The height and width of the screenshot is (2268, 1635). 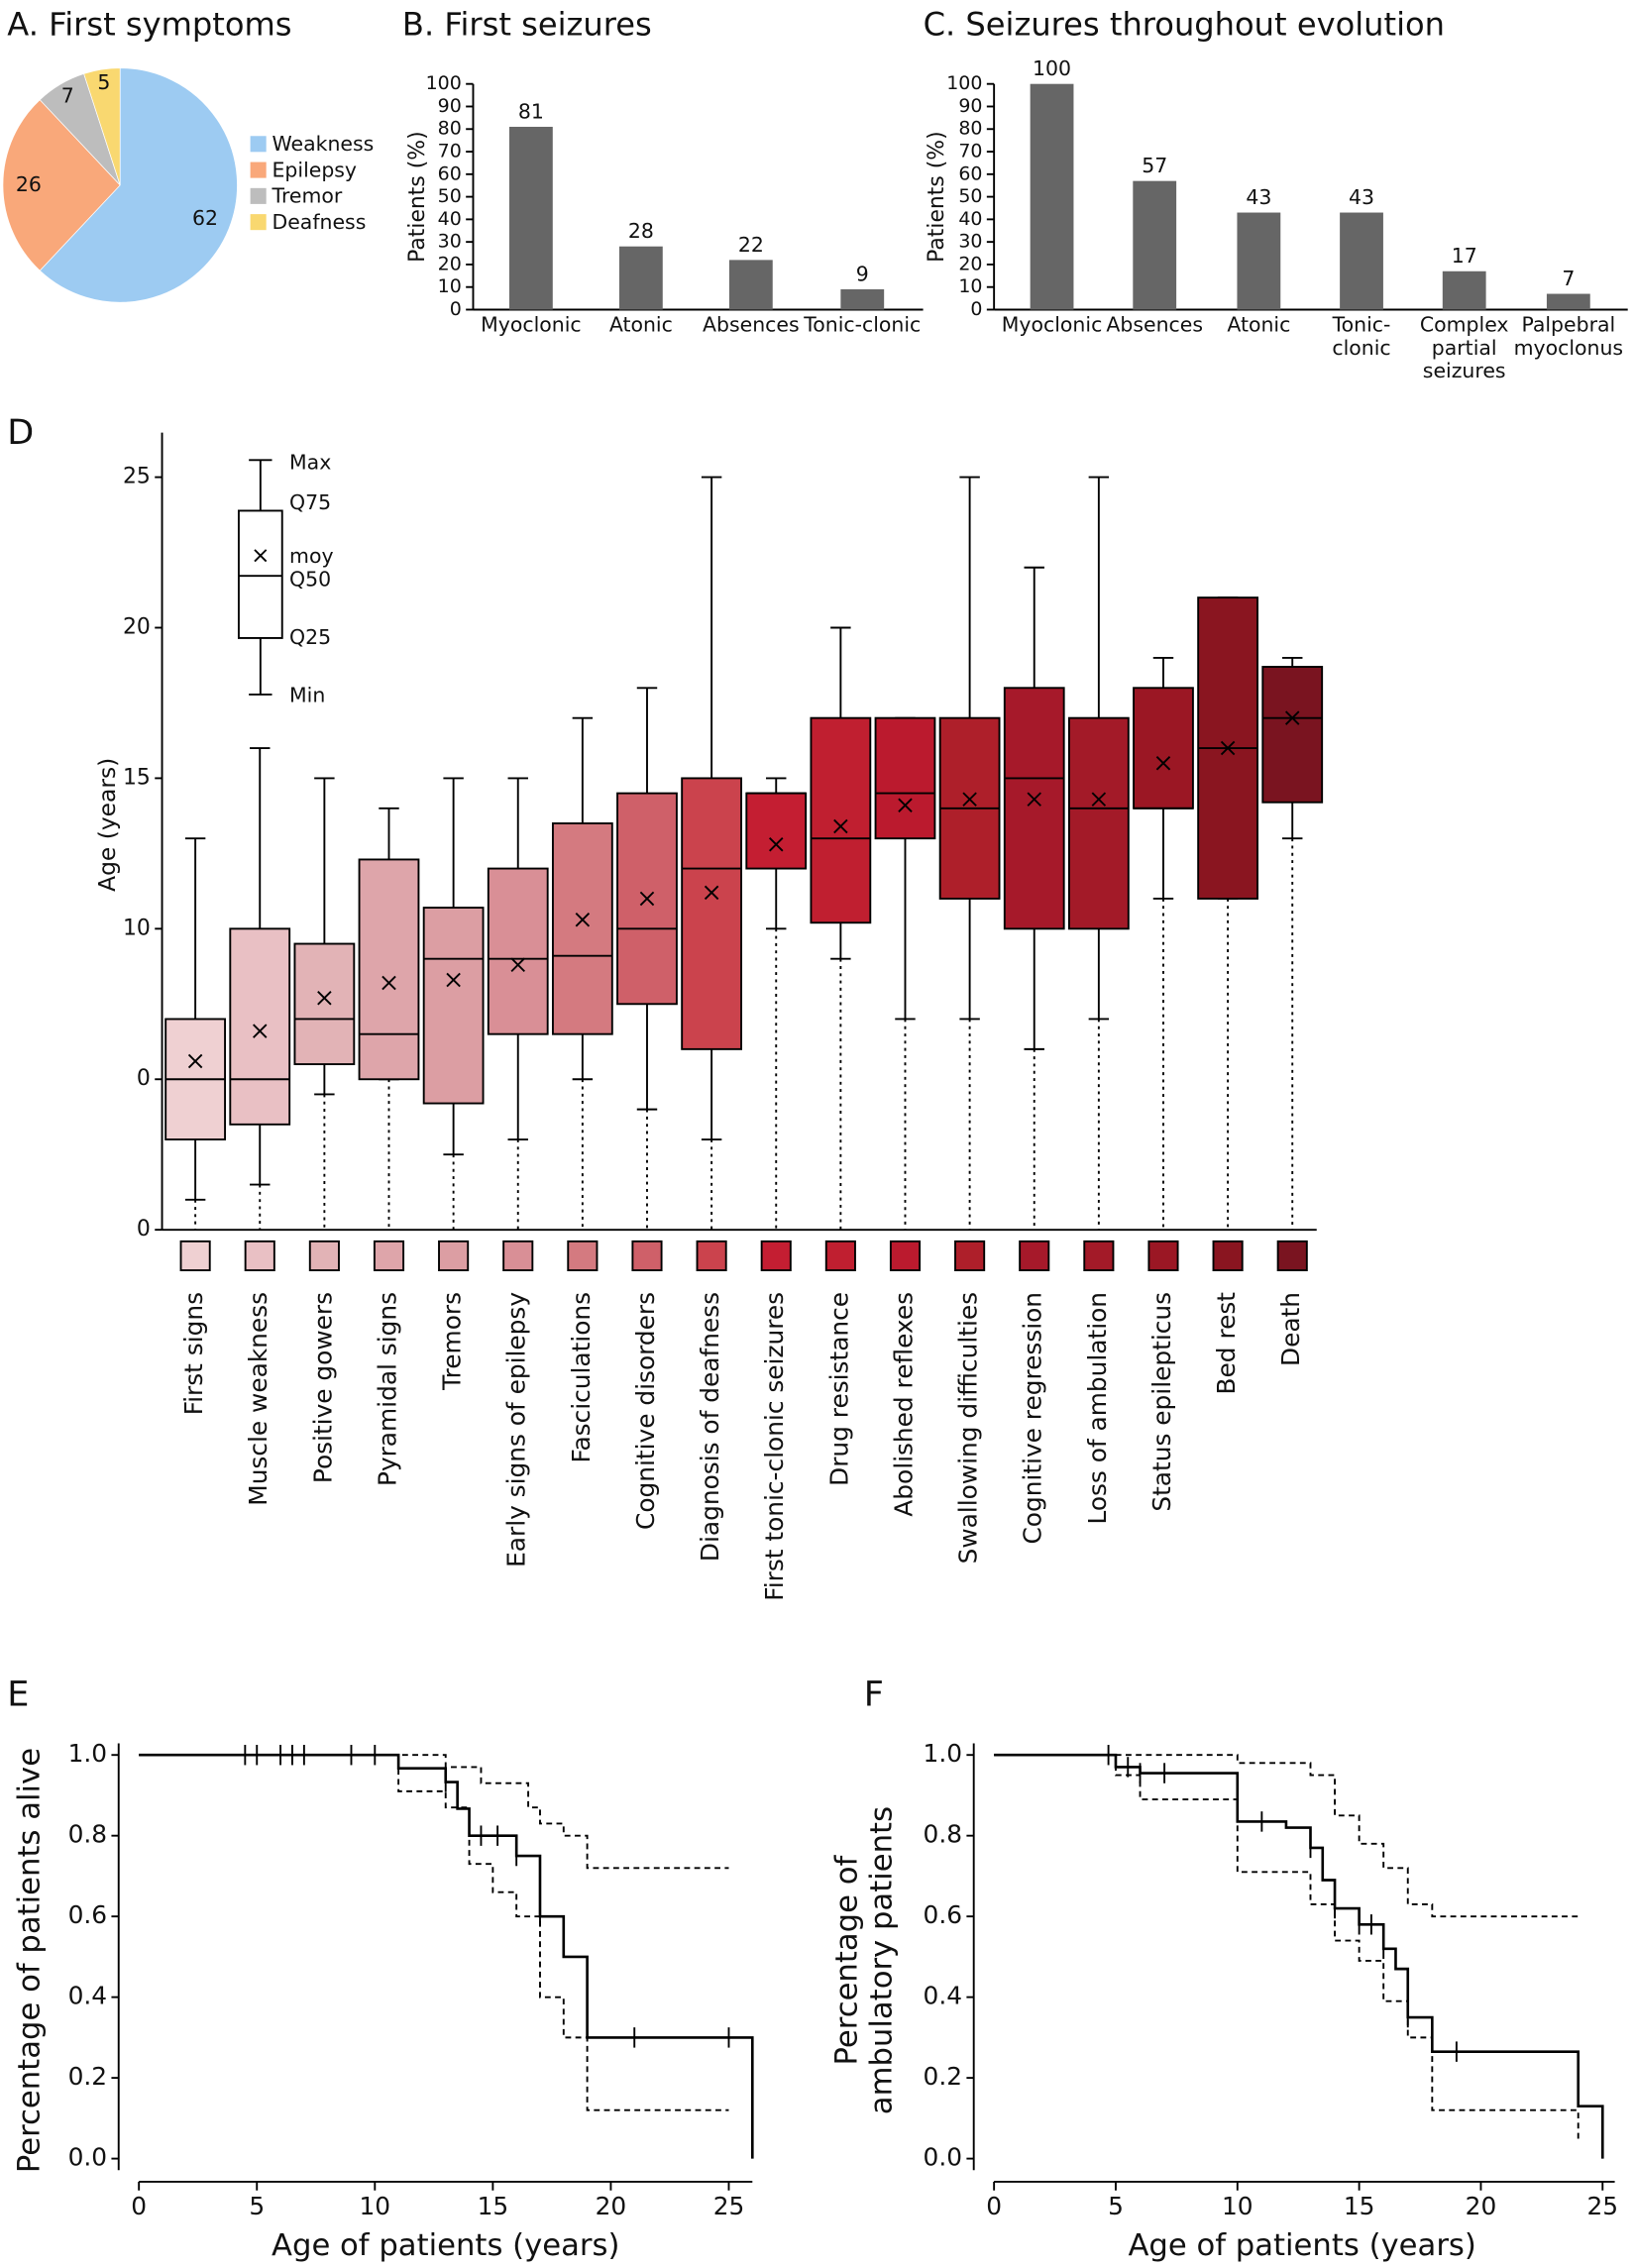 I want to click on y-axis-title: Percentage of ambulatory patients, so click(x=863, y=1960).